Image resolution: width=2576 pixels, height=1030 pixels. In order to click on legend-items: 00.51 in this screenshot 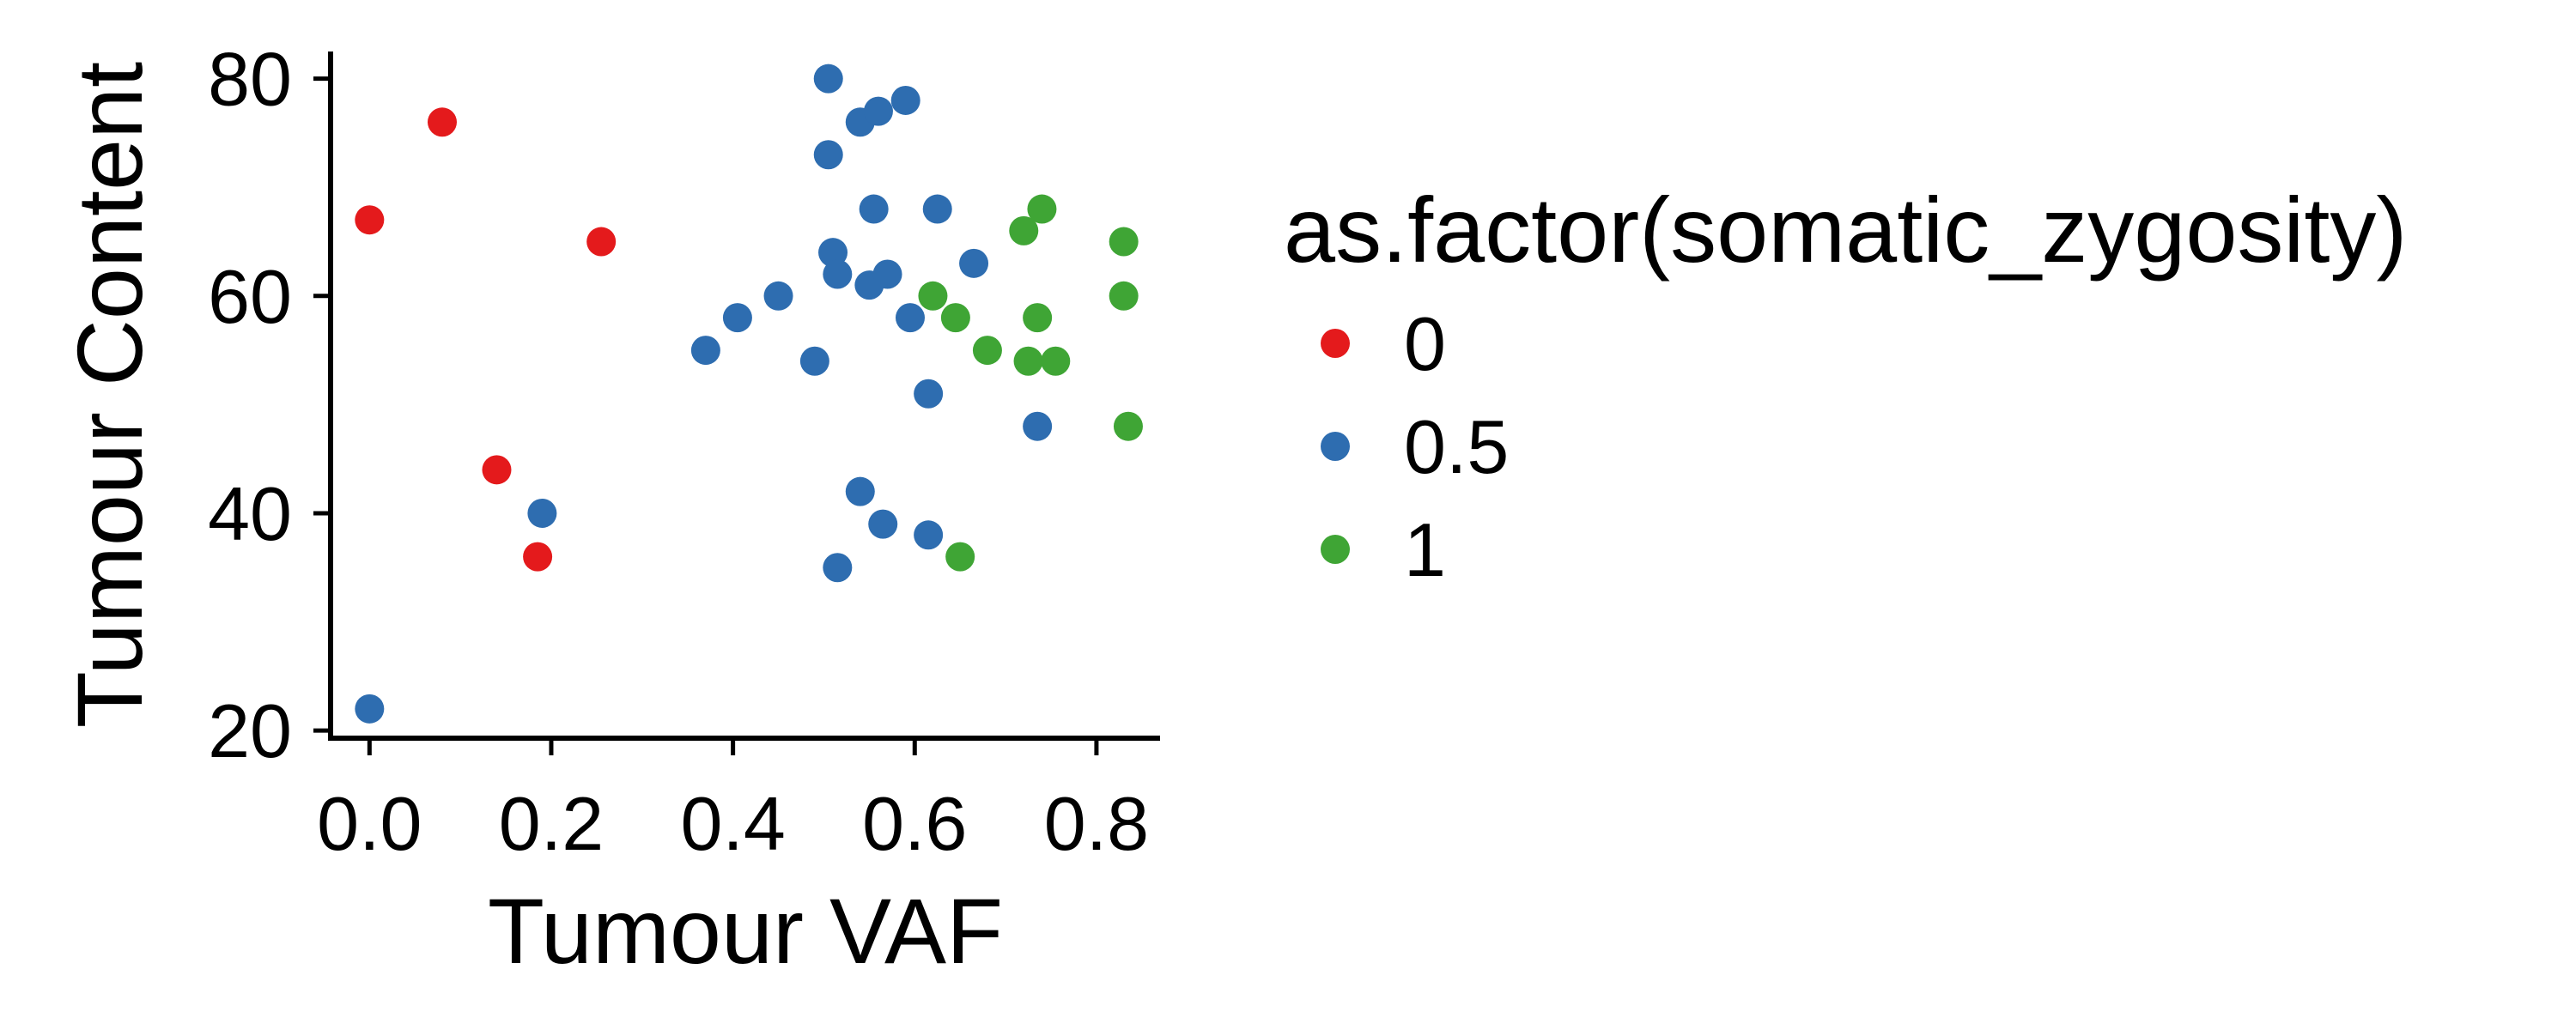, I will do `click(1415, 446)`.